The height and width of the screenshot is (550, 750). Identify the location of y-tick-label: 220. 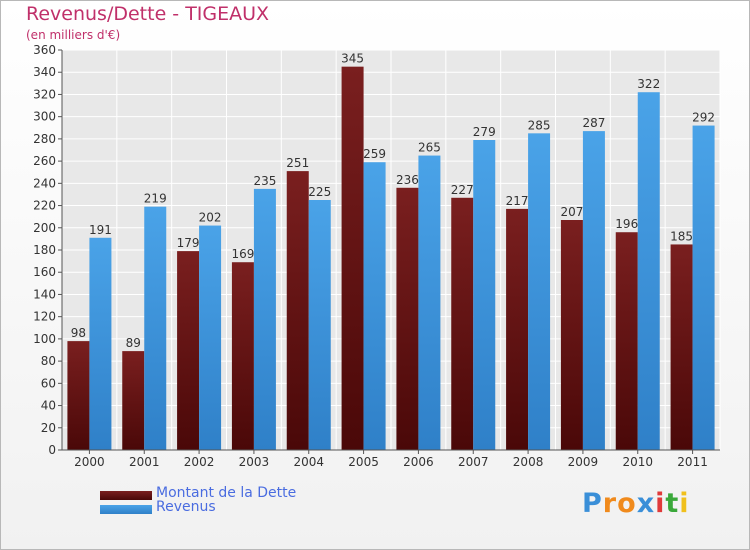
(44, 206).